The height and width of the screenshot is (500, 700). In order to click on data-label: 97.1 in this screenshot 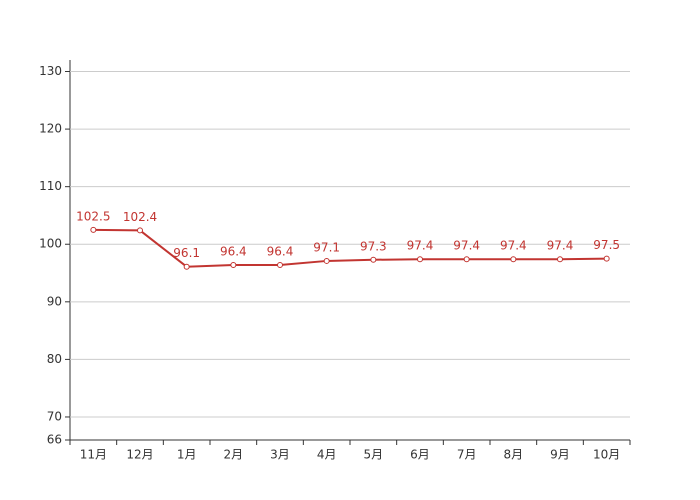, I will do `click(326, 247)`.